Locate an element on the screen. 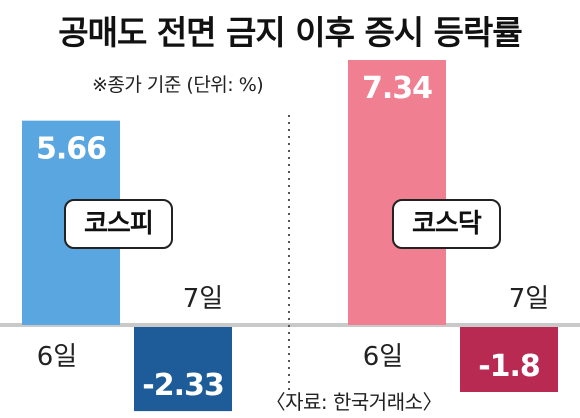 The image size is (580, 418). unit-note: ※종가 기준 (단위: %) is located at coordinates (178, 85).